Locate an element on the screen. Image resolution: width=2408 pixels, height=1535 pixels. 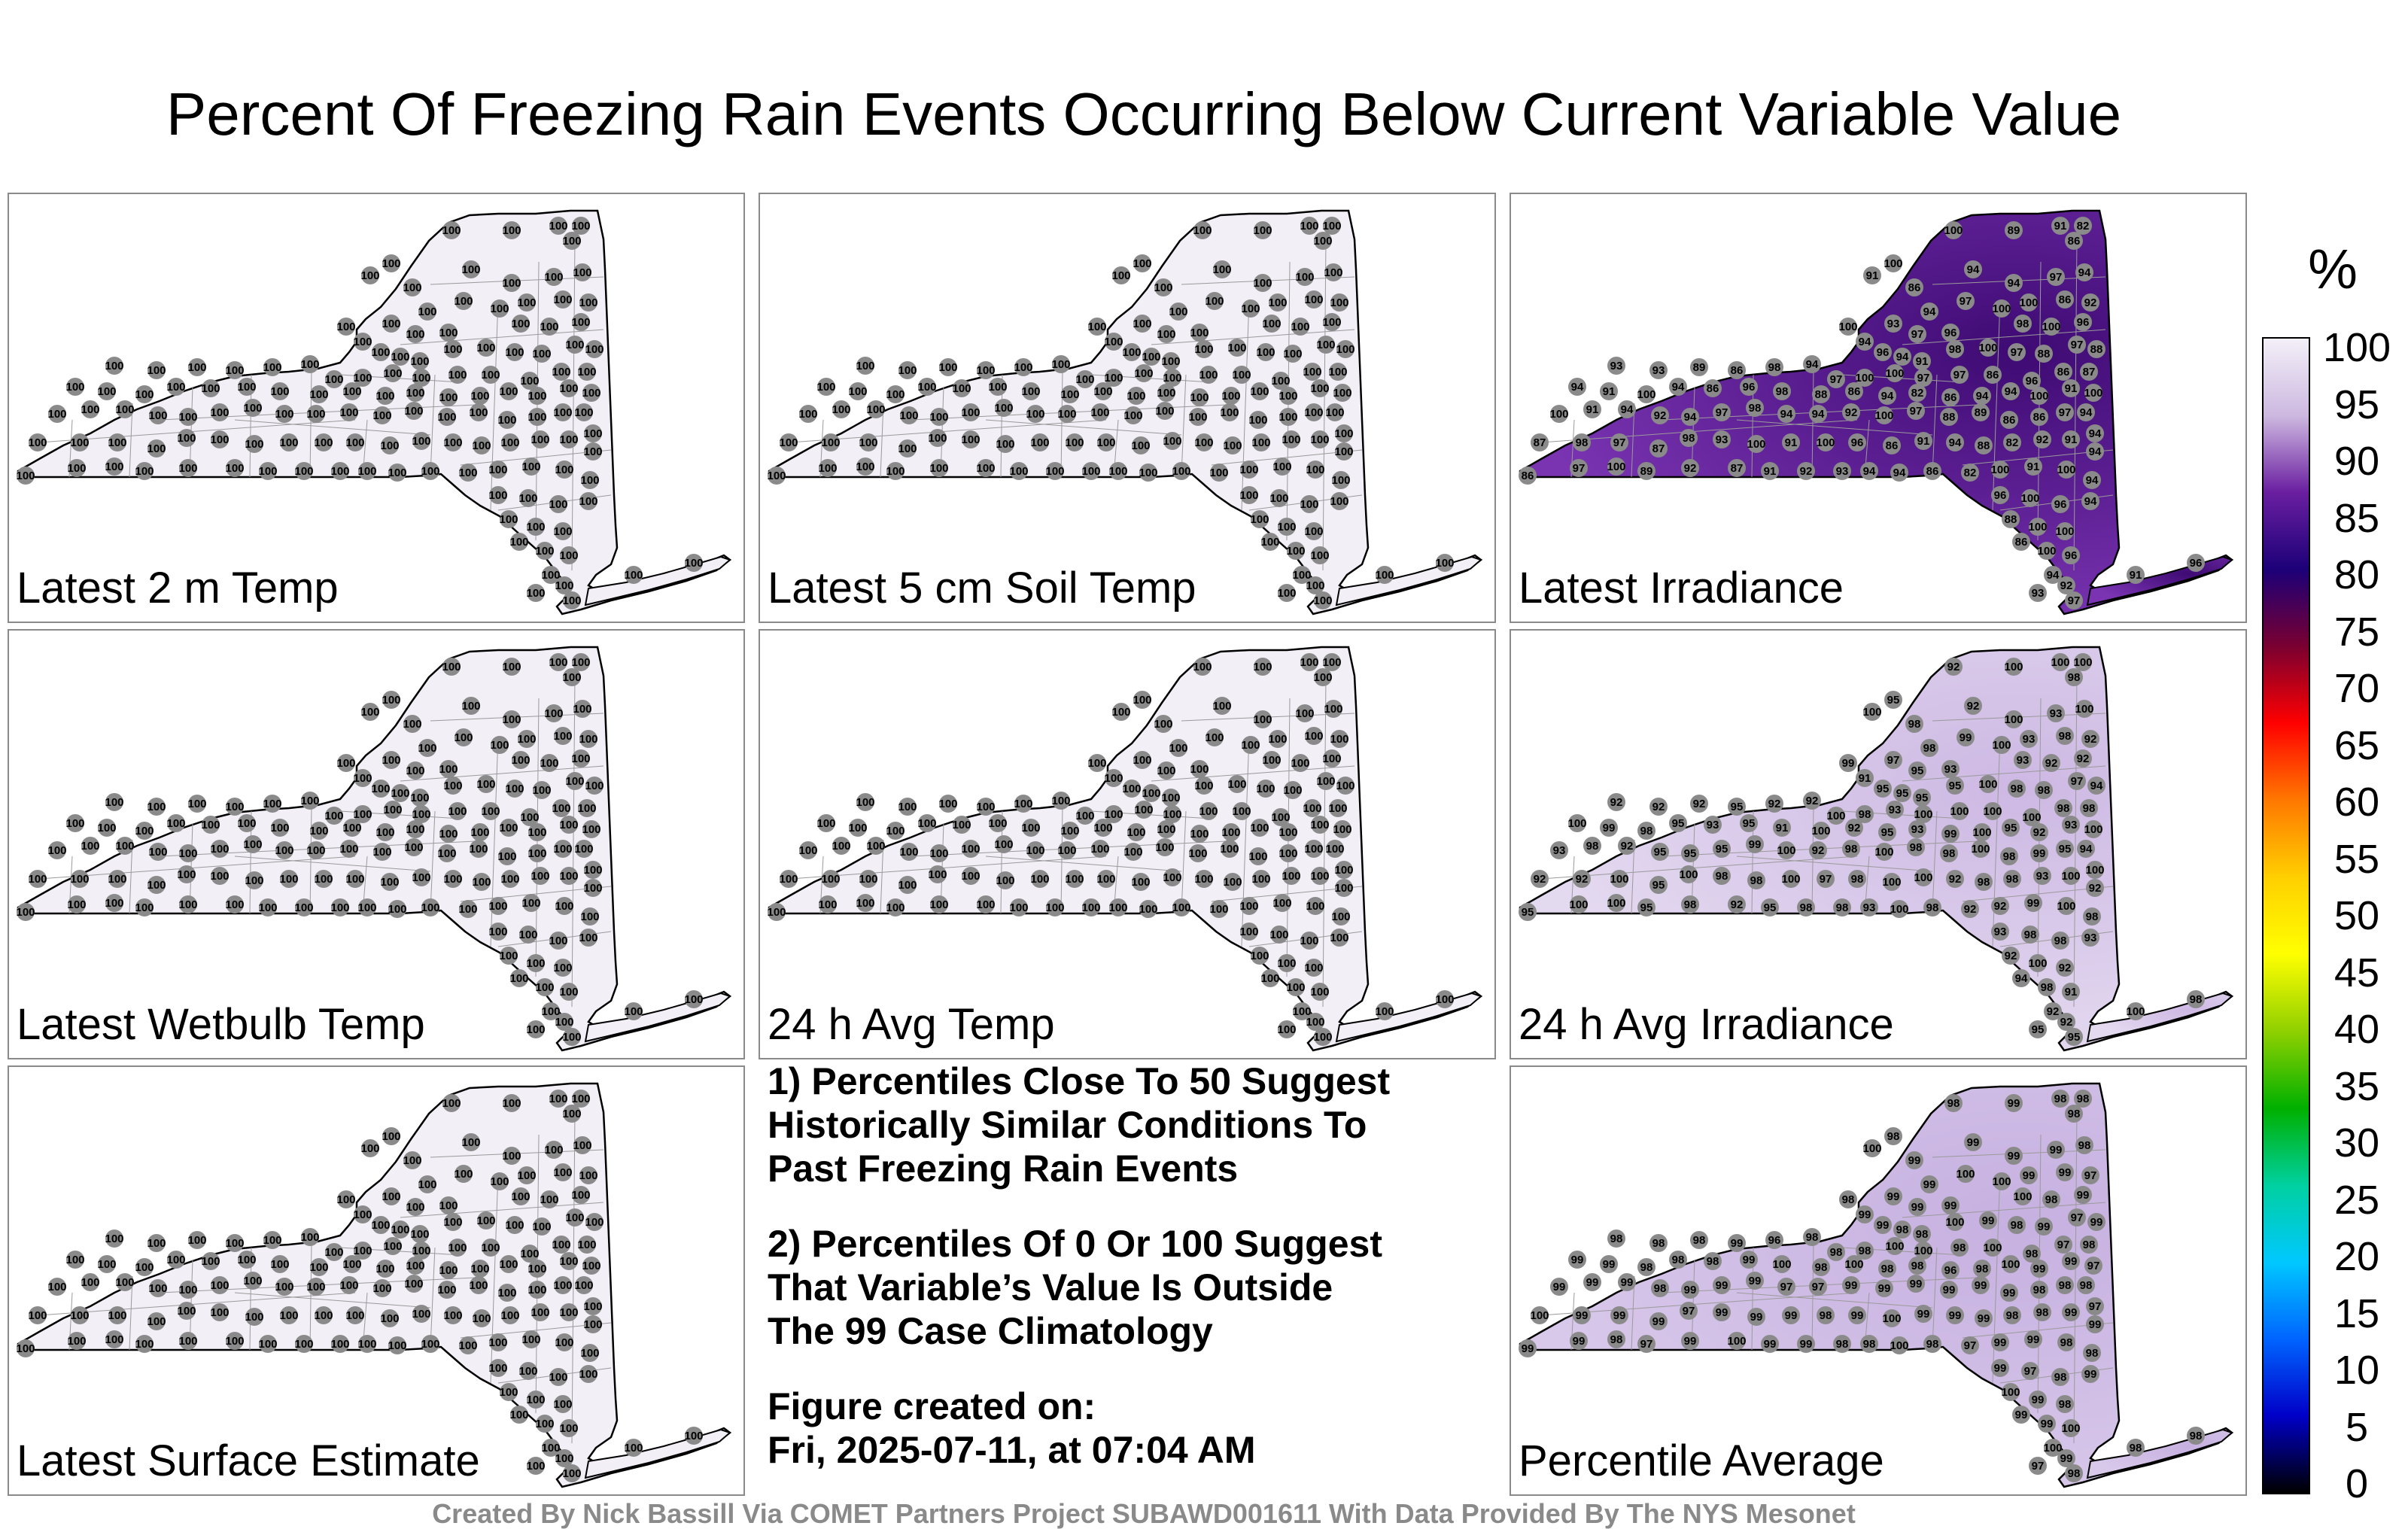
station-marker: 97 is located at coordinates (1893, 760).